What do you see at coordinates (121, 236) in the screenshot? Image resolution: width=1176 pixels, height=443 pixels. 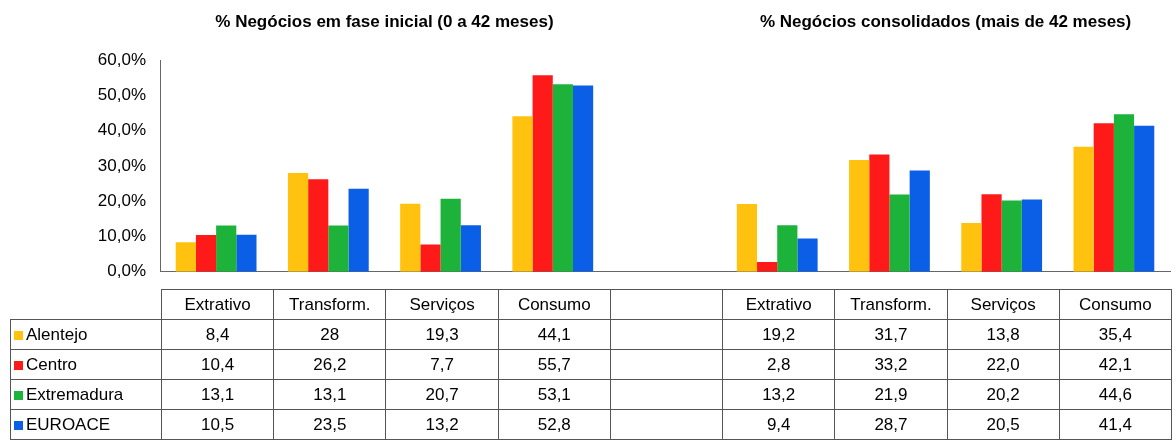 I see `y-tick-label: 10,0%` at bounding box center [121, 236].